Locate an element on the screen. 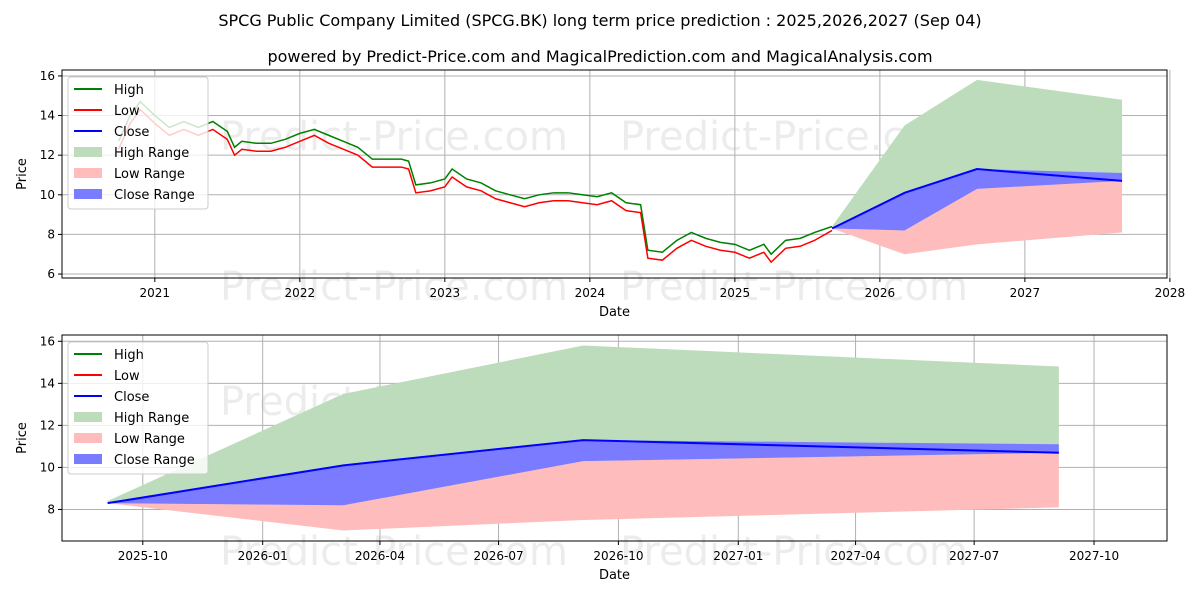 Image resolution: width=1200 pixels, height=600 pixels. x-tick-label: 2024 is located at coordinates (590, 293).